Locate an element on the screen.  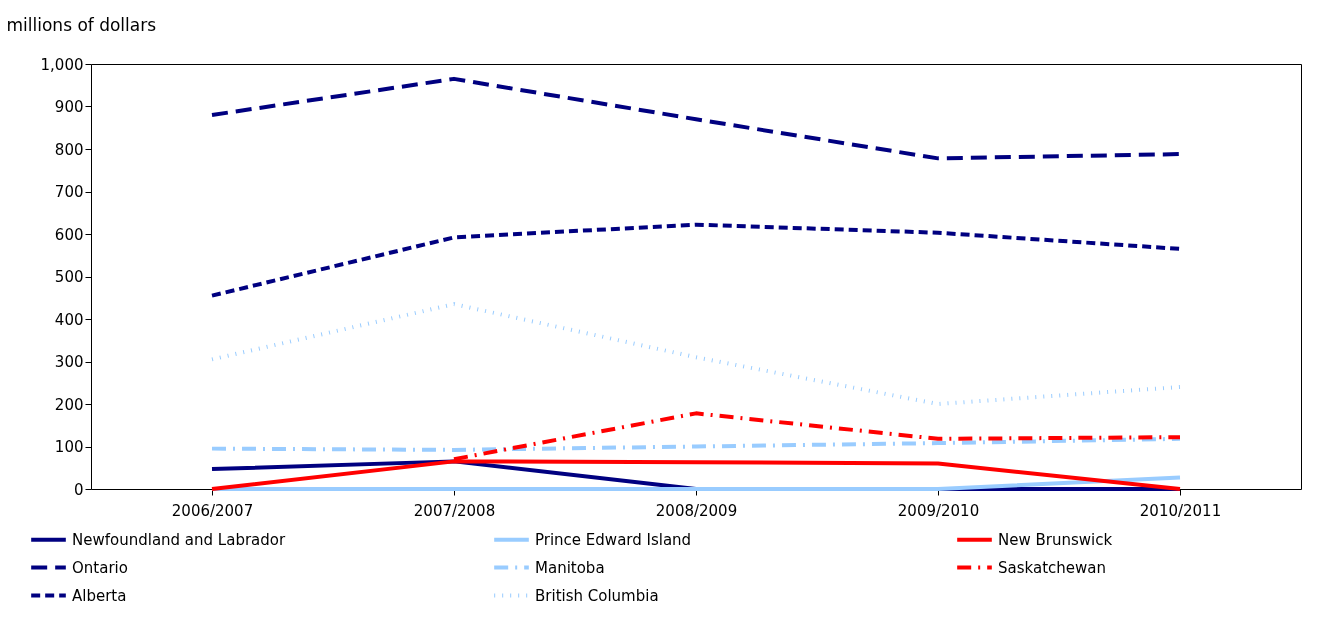
legend-label: Ontario is located at coordinates (100, 567).